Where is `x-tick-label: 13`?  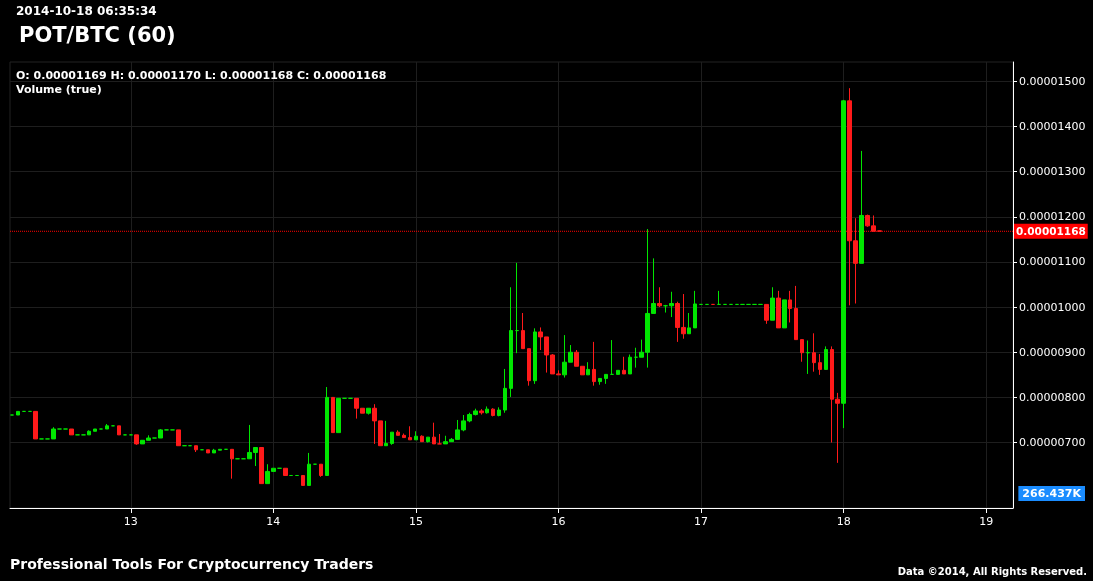
x-tick-label: 13 is located at coordinates (130, 521).